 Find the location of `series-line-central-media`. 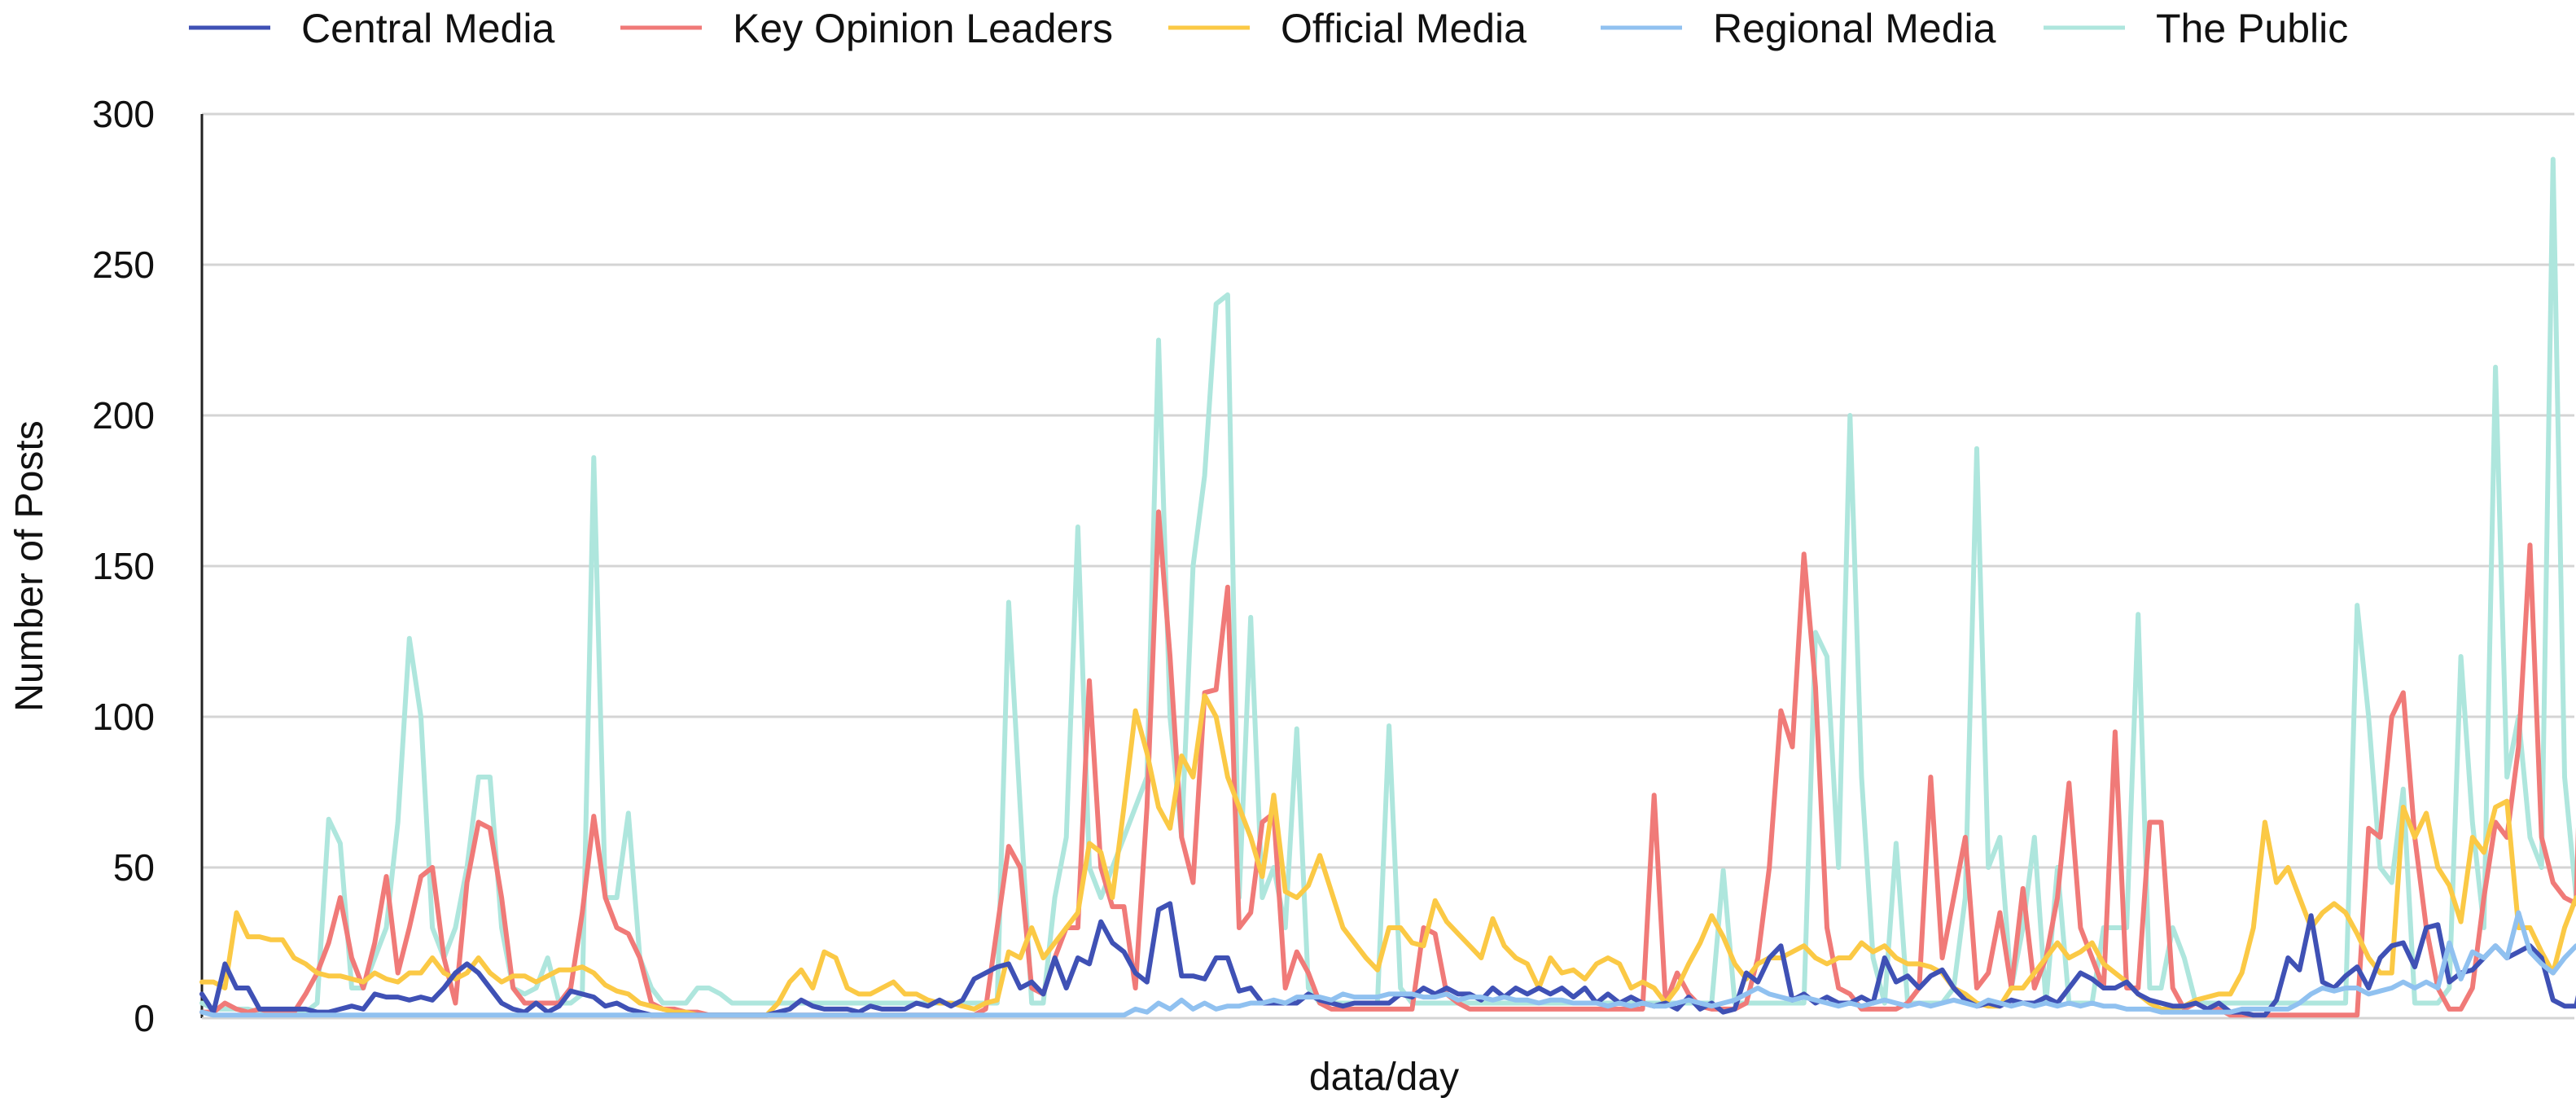

series-line-central-media is located at coordinates (1387, 960).